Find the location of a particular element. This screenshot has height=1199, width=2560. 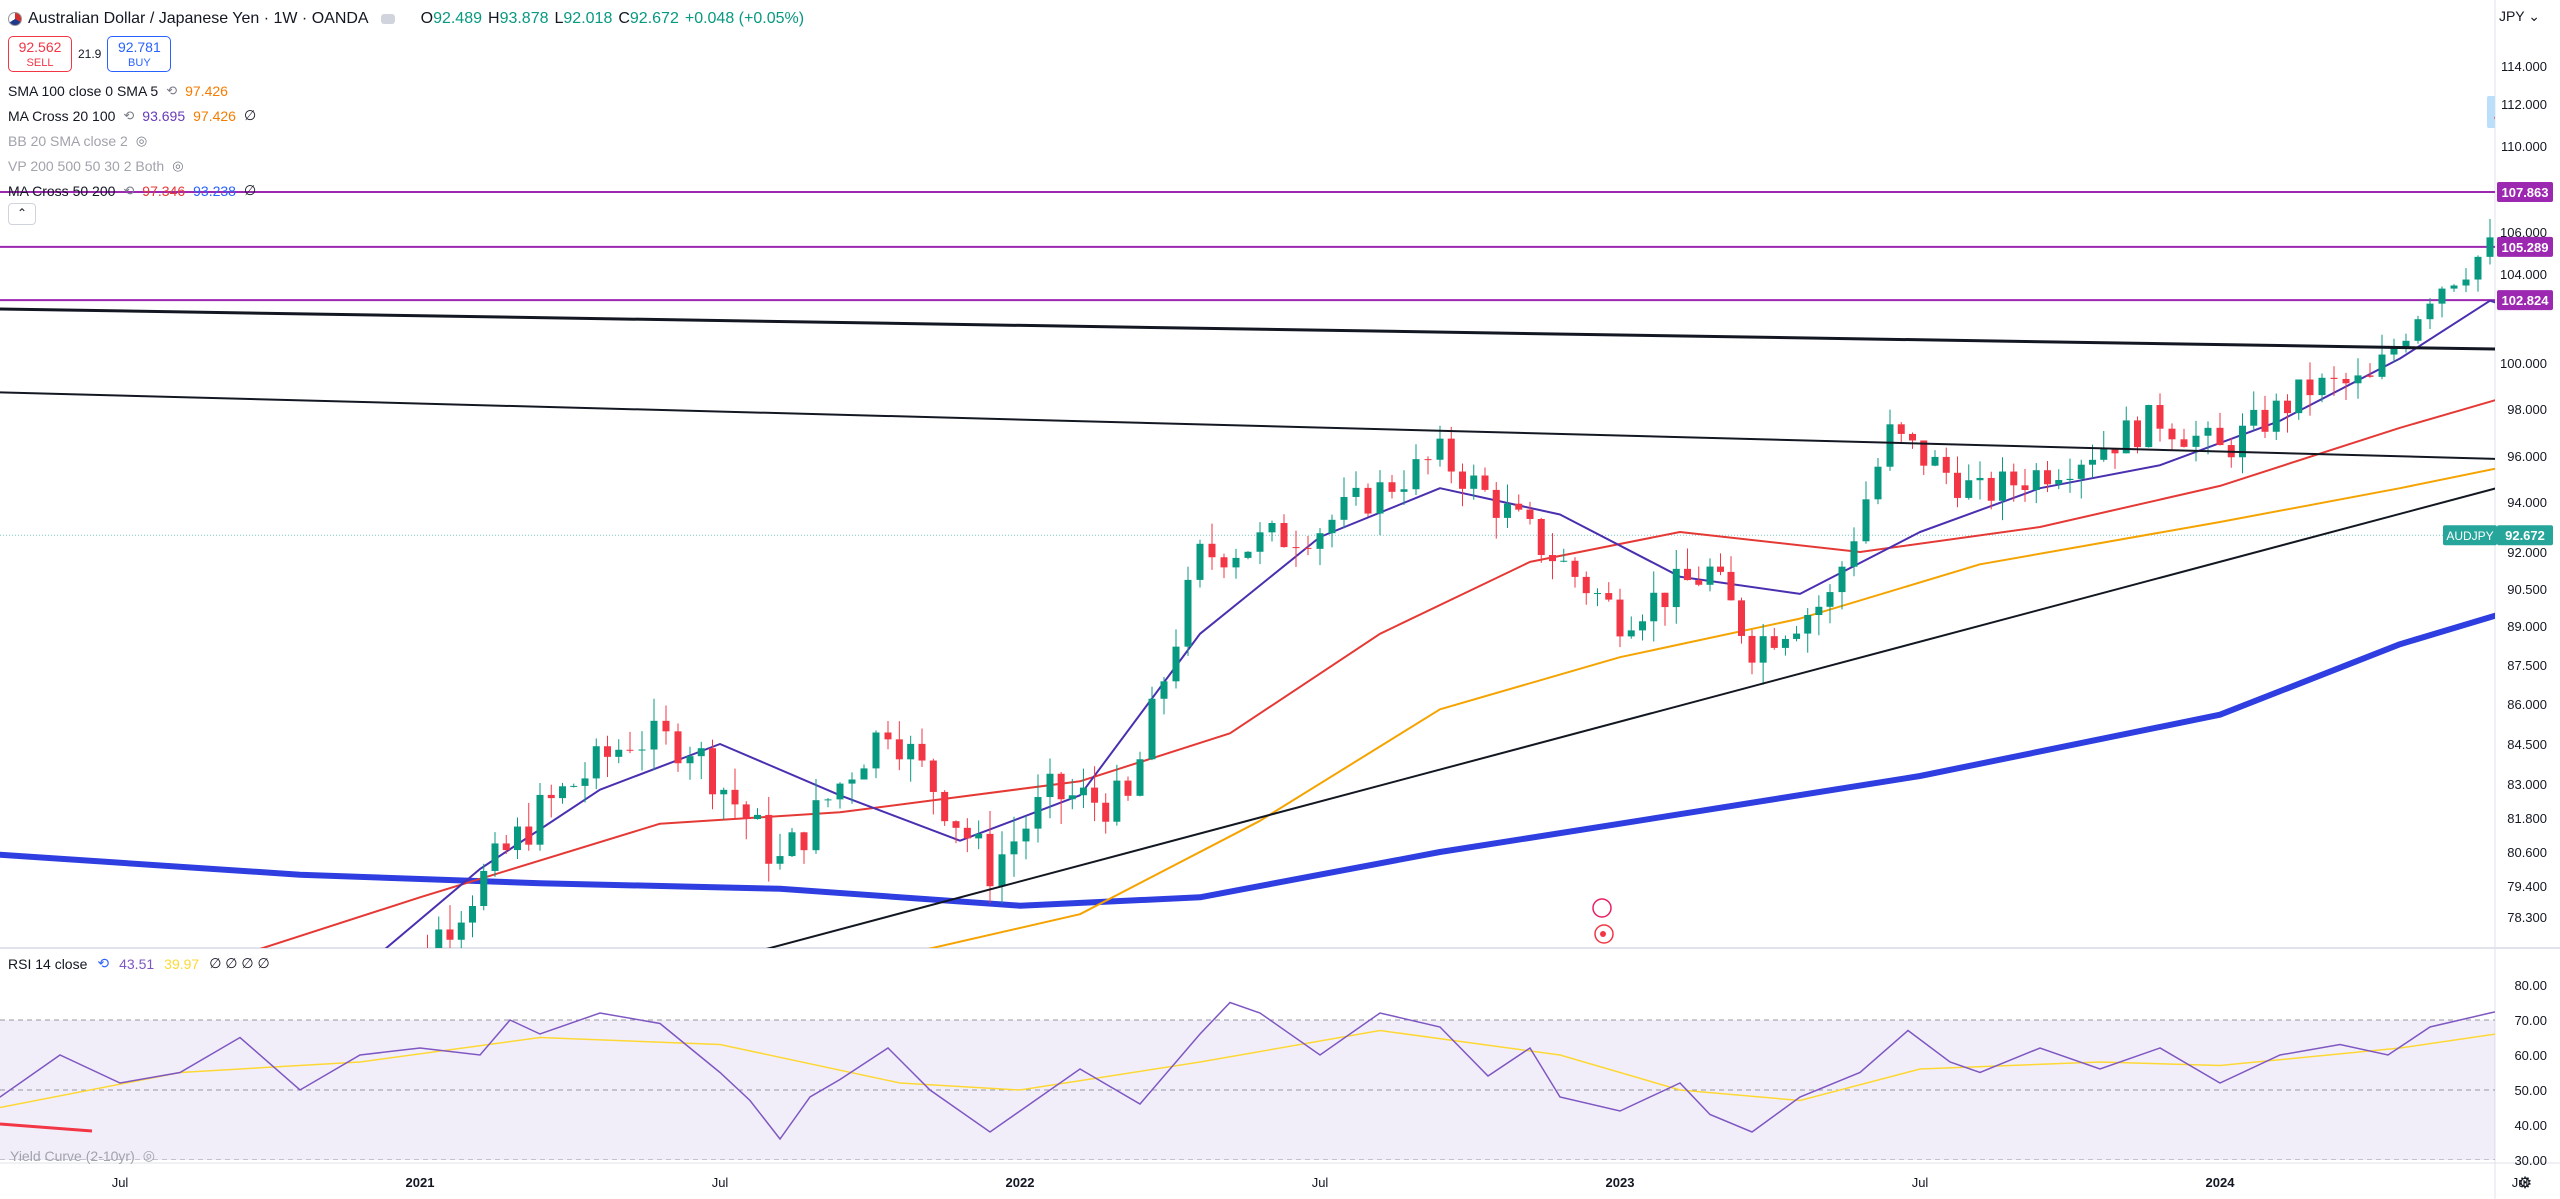

indicator-name: SMA 100 close 0 SMA 5 is located at coordinates (83, 90).